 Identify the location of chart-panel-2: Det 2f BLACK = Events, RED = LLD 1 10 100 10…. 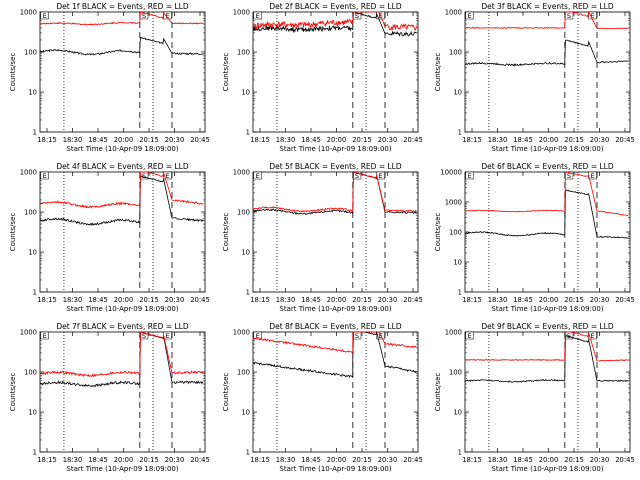
(322, 77).